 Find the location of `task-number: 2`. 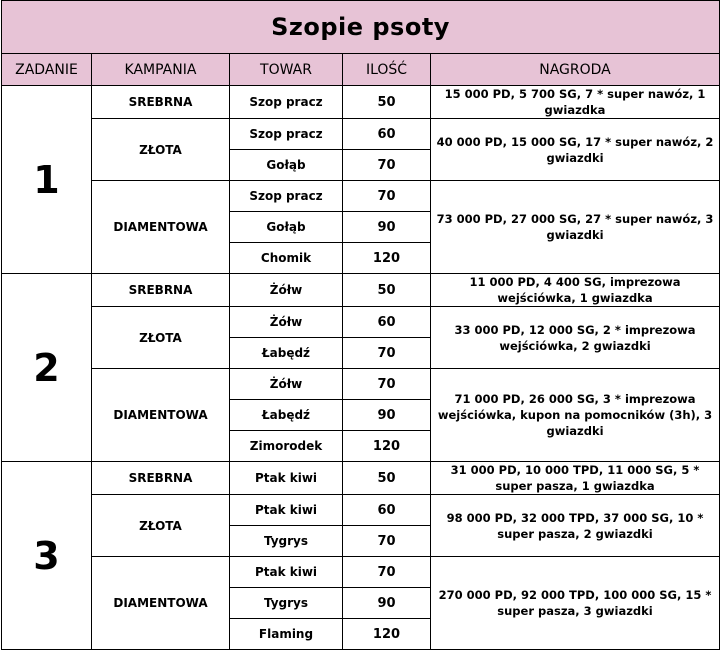

task-number: 2 is located at coordinates (46, 367).